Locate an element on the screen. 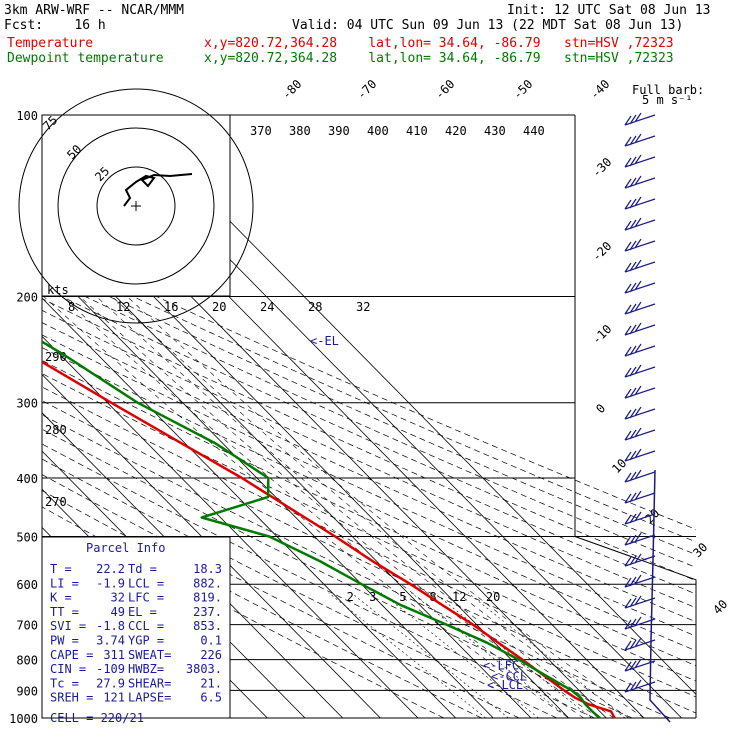 This screenshot has width=740, height=740. parcel-field: 3803. is located at coordinates (204, 669).